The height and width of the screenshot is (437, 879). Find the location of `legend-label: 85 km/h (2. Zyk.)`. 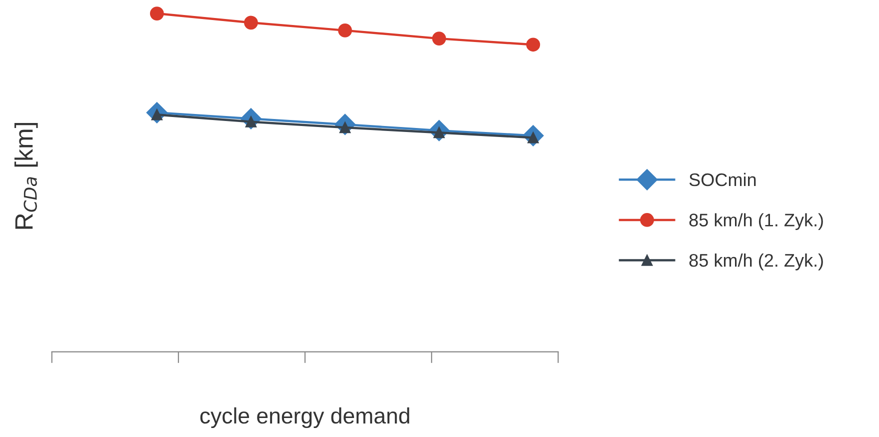

legend-label: 85 km/h (2. Zyk.) is located at coordinates (756, 262).